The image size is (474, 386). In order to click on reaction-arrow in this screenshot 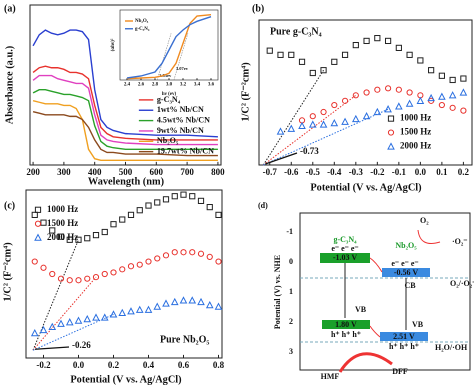, I will do `click(365, 362)`.